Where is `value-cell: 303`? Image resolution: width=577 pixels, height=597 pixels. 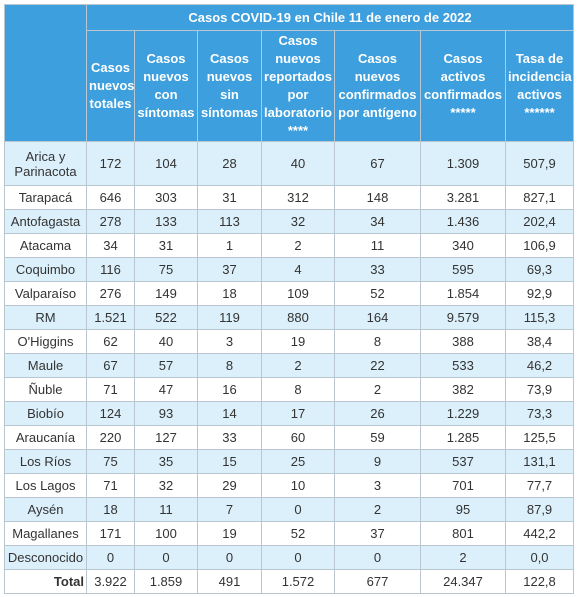
value-cell: 303 is located at coordinates (166, 197).